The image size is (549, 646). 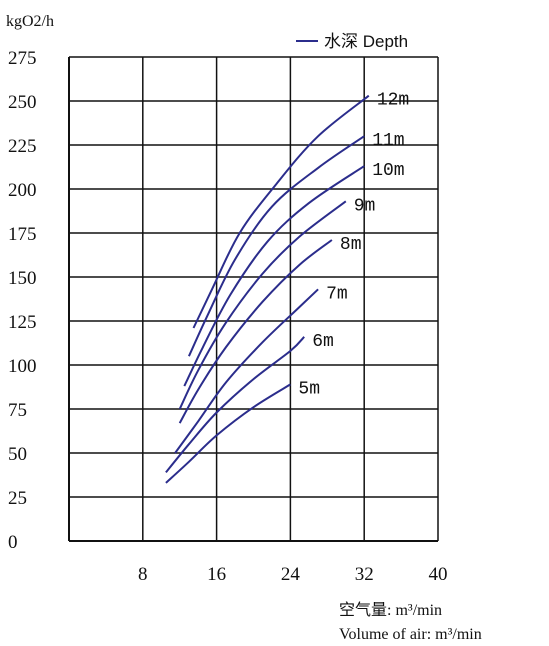 I want to click on y-tick-label: 275, so click(x=22, y=58).